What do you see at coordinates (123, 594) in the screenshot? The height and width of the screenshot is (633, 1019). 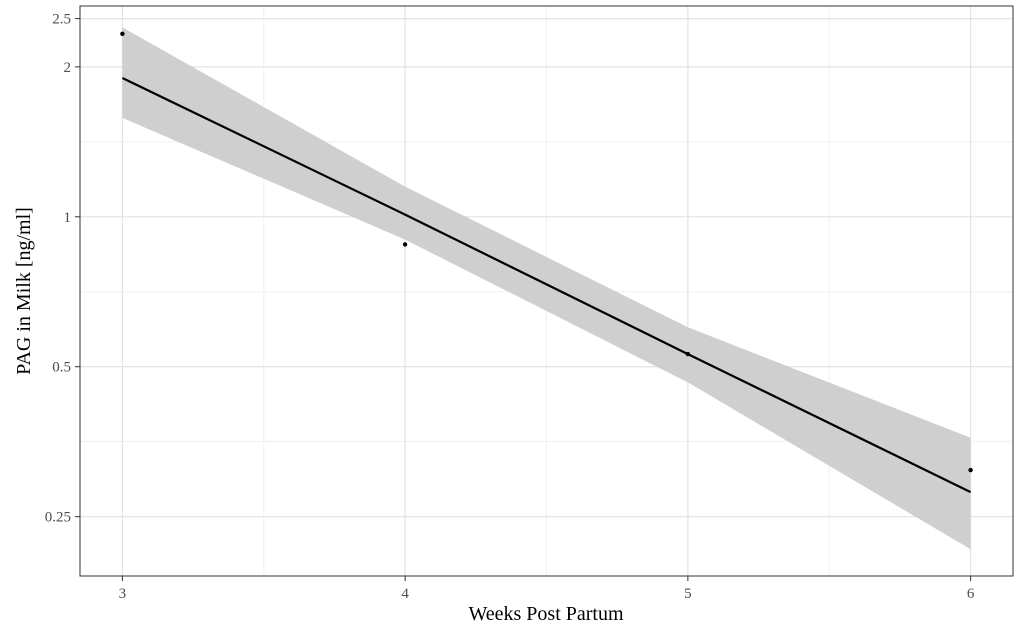 I see `x-tick-label: 3` at bounding box center [123, 594].